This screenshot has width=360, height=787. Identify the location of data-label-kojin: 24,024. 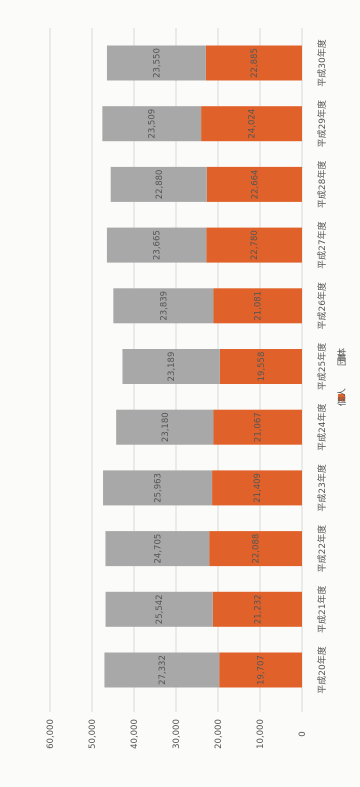
(253, 124).